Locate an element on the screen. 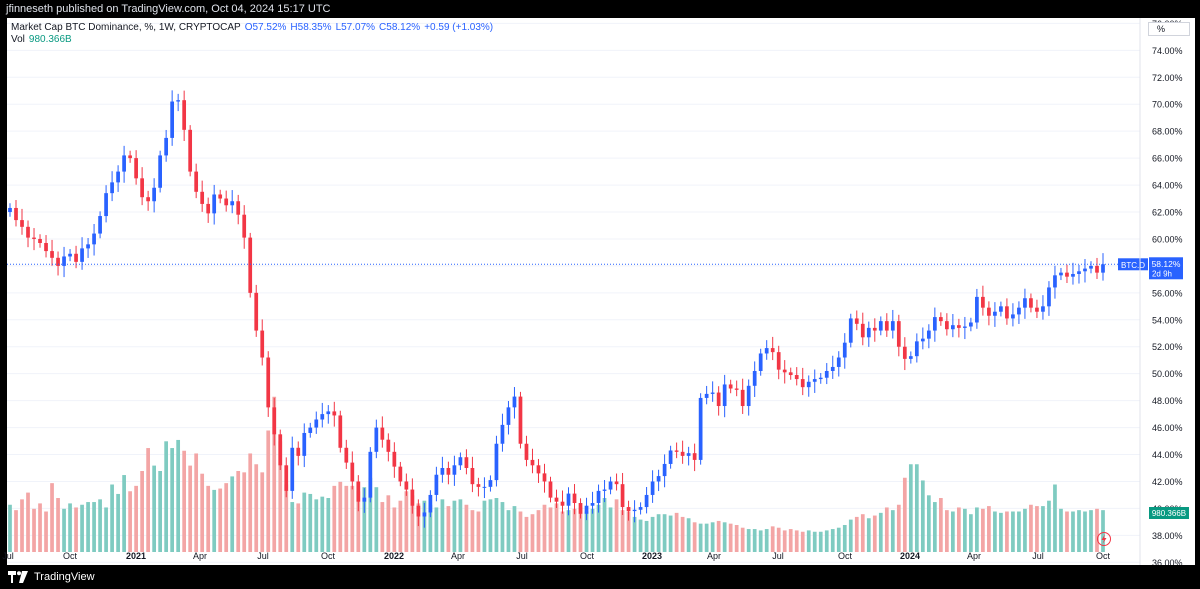 Image resolution: width=1200 pixels, height=589 pixels. y-tick-label: 38.00% is located at coordinates (1167, 536).